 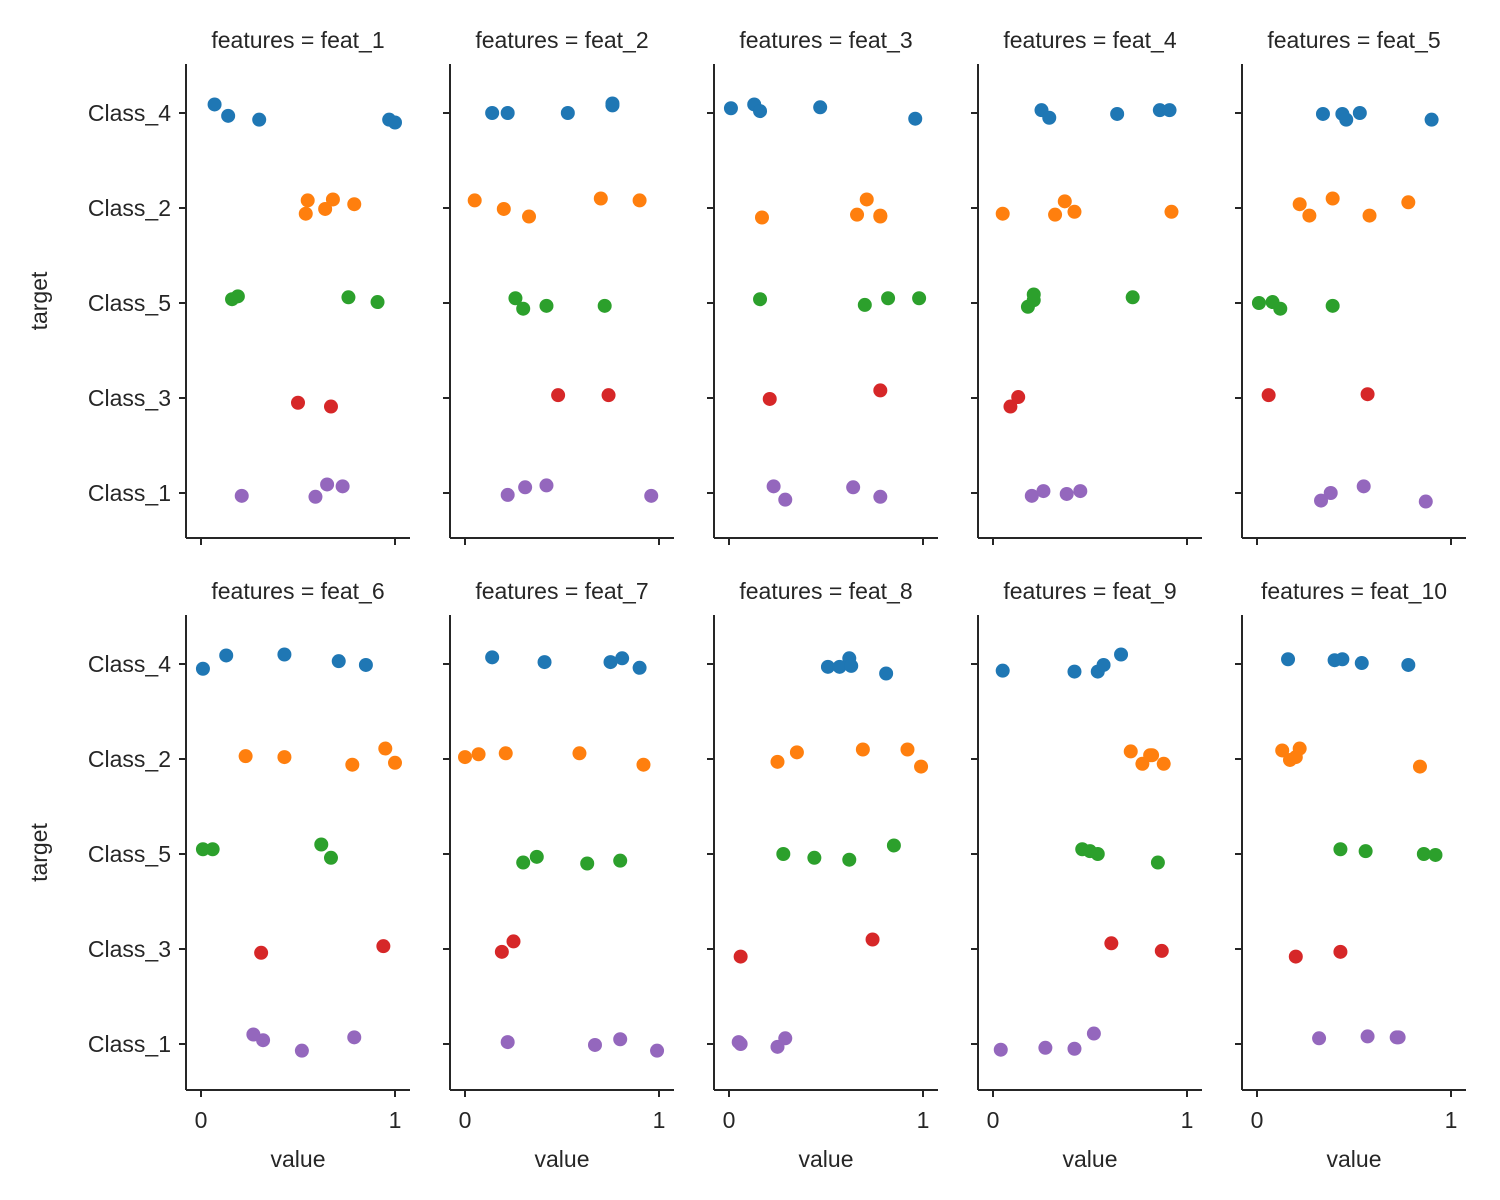 I want to click on facet-panel-feat_2: features = feat_2, so click(x=558, y=286).